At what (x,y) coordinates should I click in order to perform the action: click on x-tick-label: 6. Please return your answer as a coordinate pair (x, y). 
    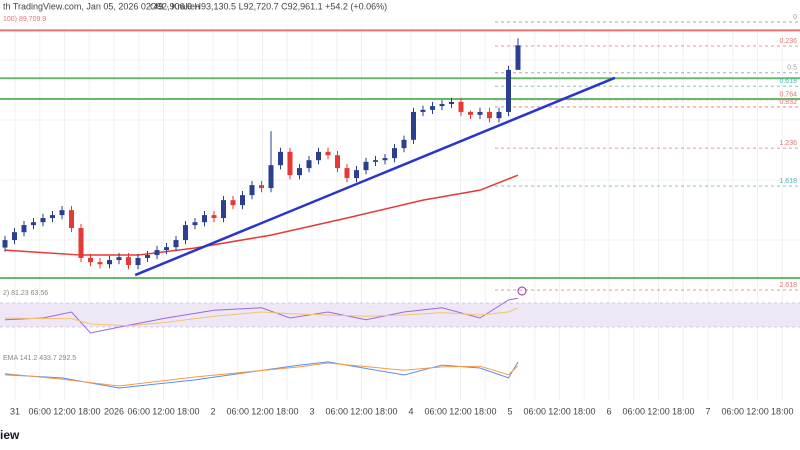
    Looking at the image, I should click on (608, 411).